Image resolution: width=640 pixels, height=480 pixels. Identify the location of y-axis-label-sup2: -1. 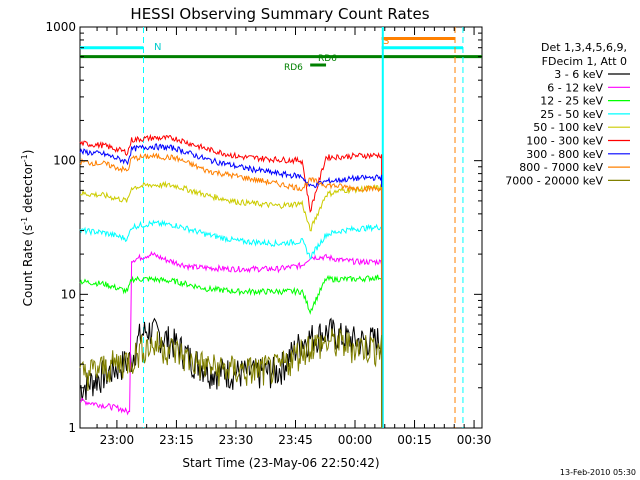
(24, 158).